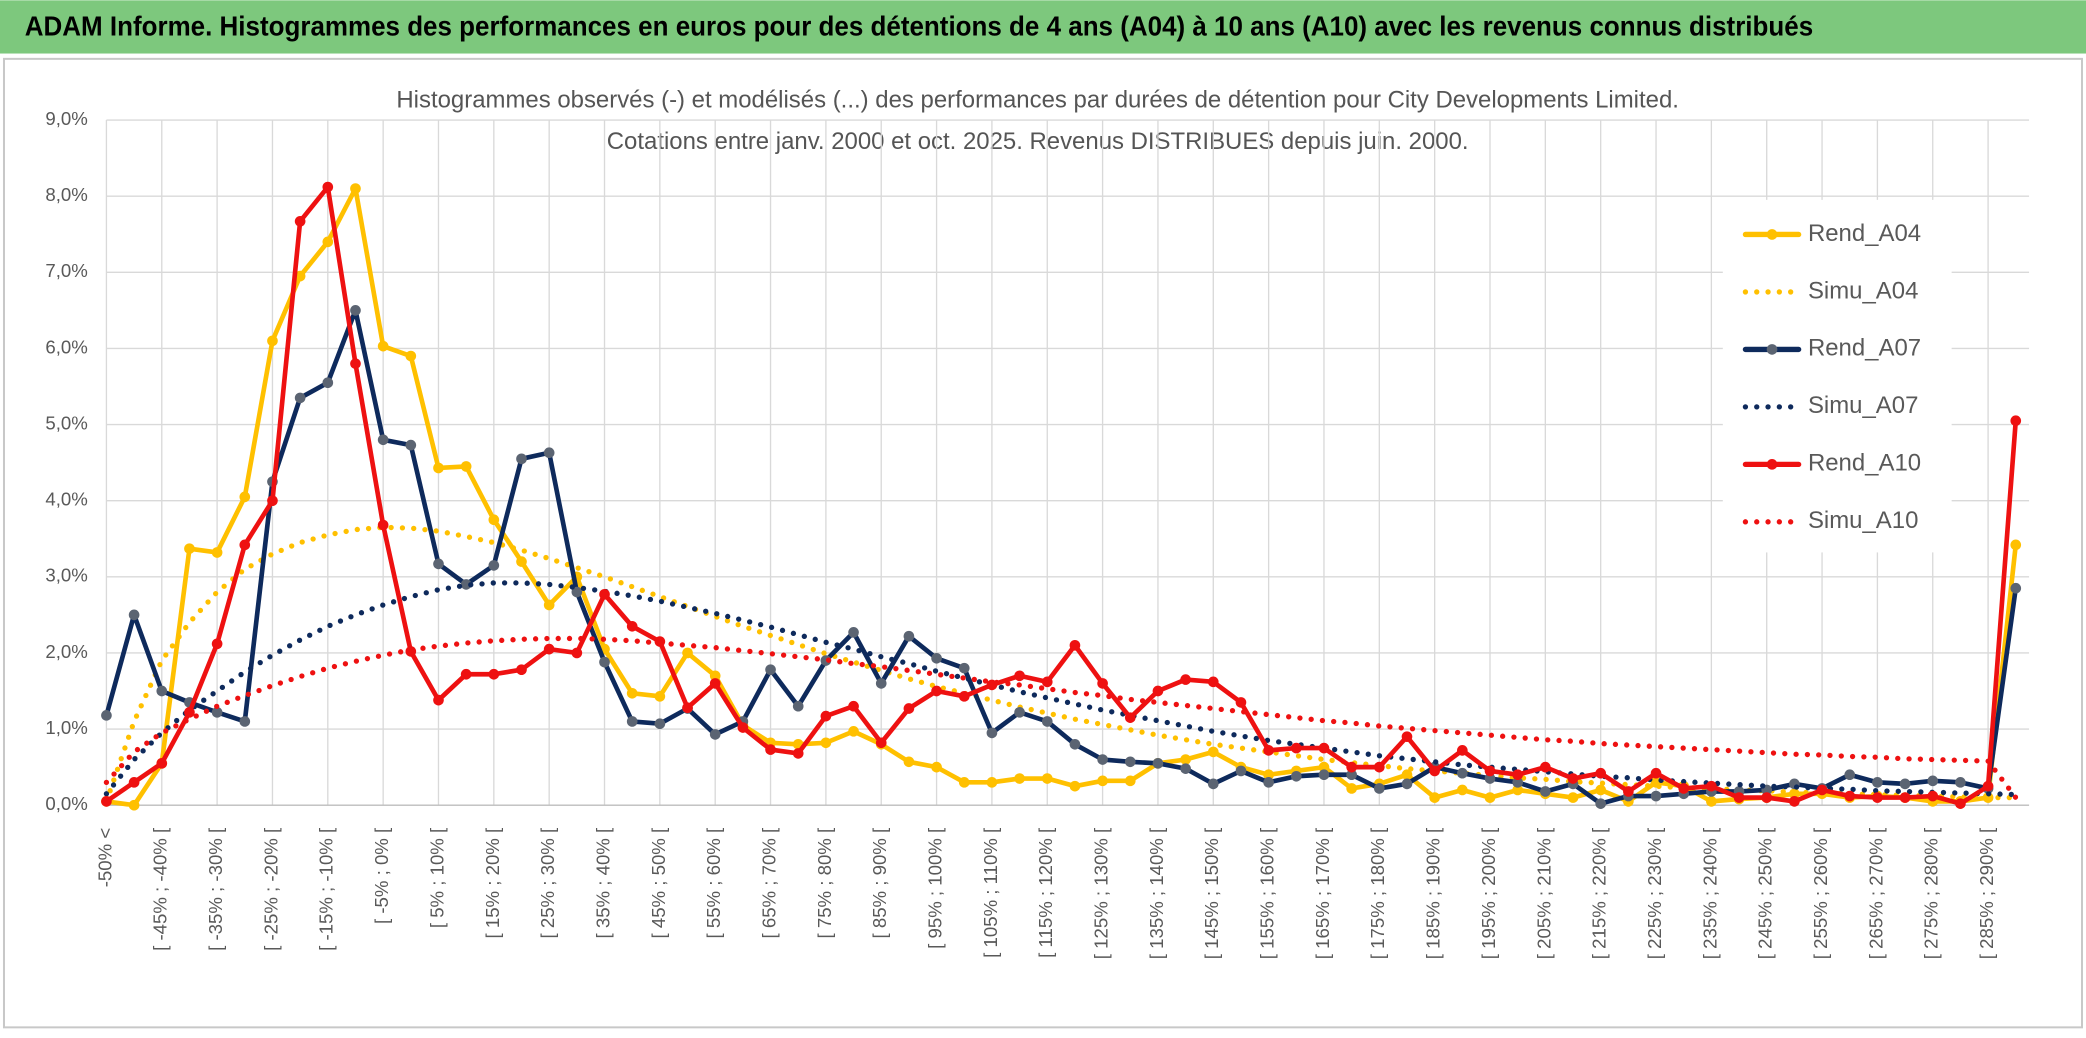  I want to click on x-tick-label: [ 35% ; 40% [, so click(602, 883).